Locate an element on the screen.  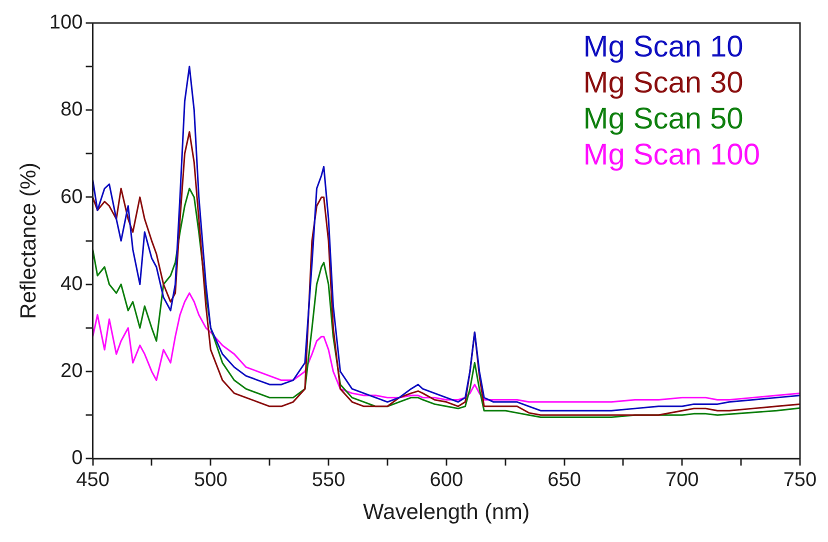
x-tick-label: 700 is located at coordinates (682, 480).